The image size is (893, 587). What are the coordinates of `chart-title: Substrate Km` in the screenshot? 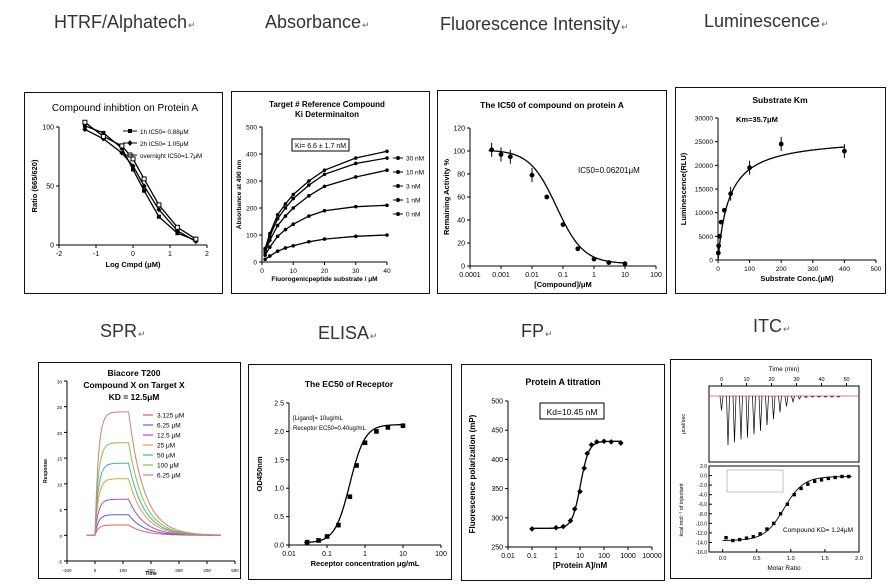 It's located at (780, 100).